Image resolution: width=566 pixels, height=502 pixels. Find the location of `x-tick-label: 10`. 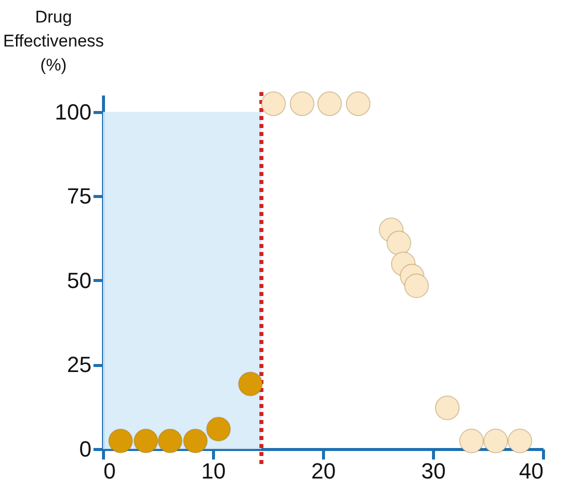

x-tick-label: 10 is located at coordinates (213, 471).